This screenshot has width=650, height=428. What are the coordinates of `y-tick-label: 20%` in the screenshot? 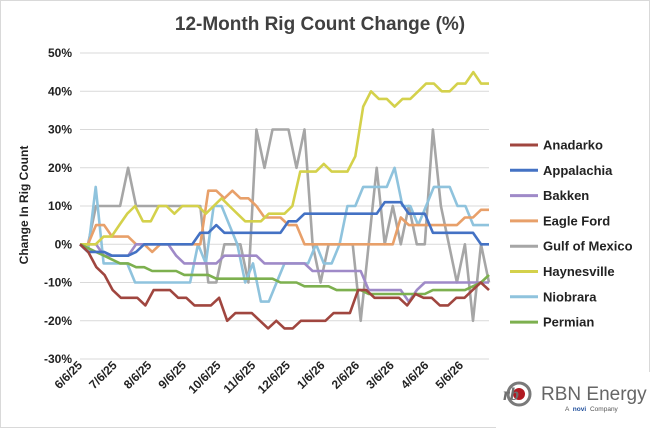 It's located at (60, 168).